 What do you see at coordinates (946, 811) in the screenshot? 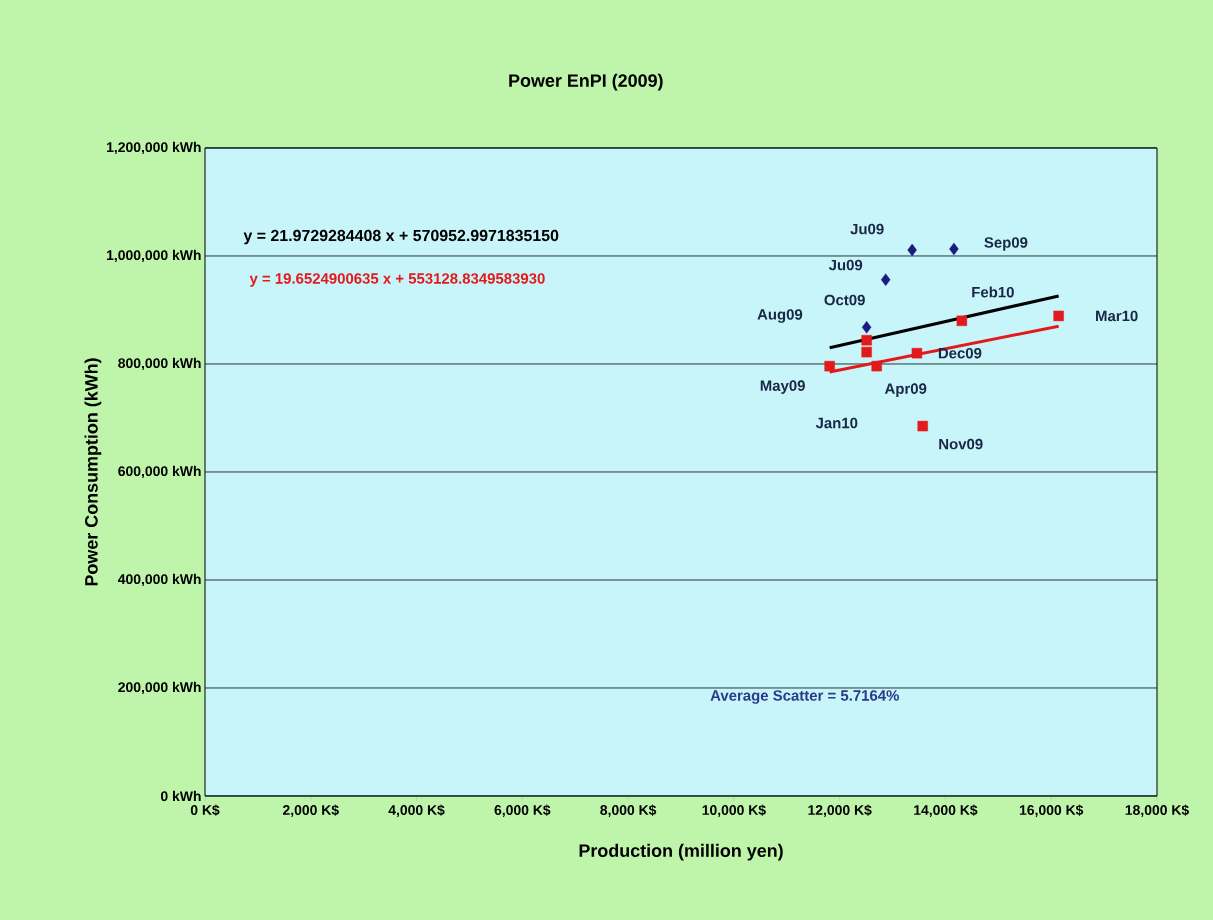
I see `x-tick-label: 14,000 K$` at bounding box center [946, 811].